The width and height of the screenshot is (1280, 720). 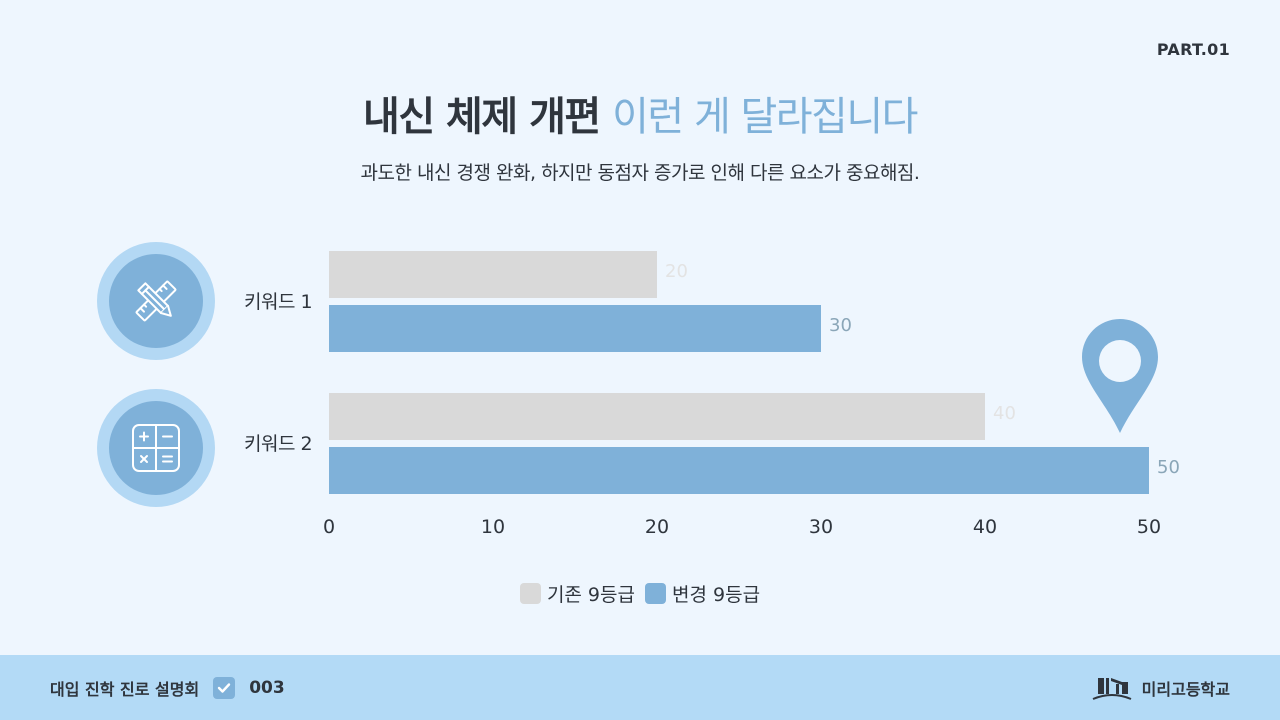 What do you see at coordinates (1185, 689) in the screenshot?
I see `school-name: 미리고등학교` at bounding box center [1185, 689].